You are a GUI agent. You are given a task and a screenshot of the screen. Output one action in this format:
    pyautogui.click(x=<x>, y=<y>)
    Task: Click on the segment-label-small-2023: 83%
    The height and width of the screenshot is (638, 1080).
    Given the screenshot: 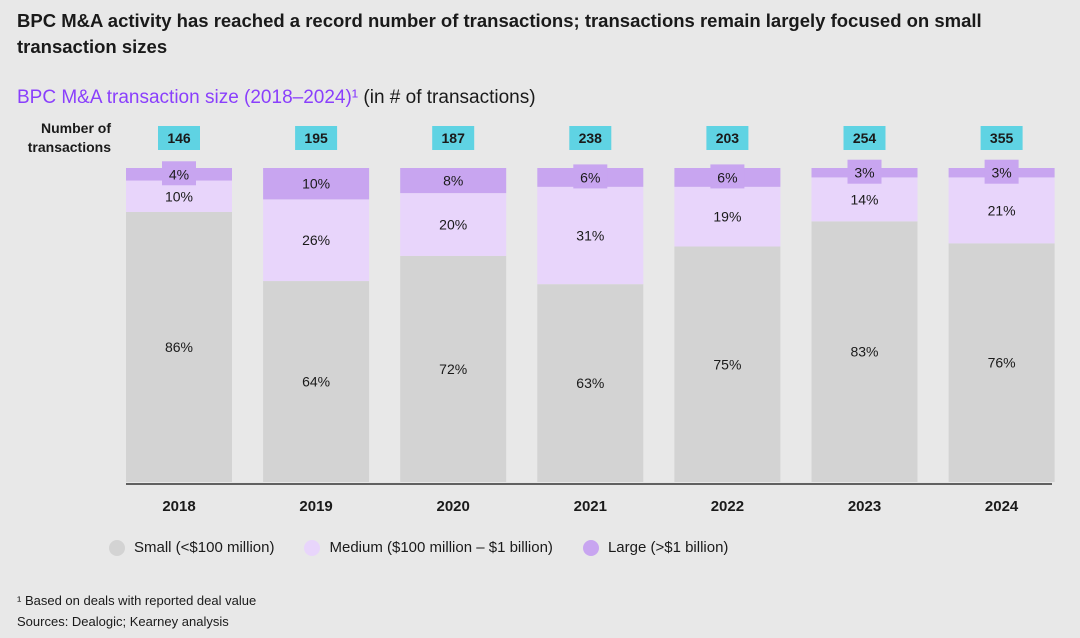 What is the action you would take?
    pyautogui.click(x=864, y=352)
    